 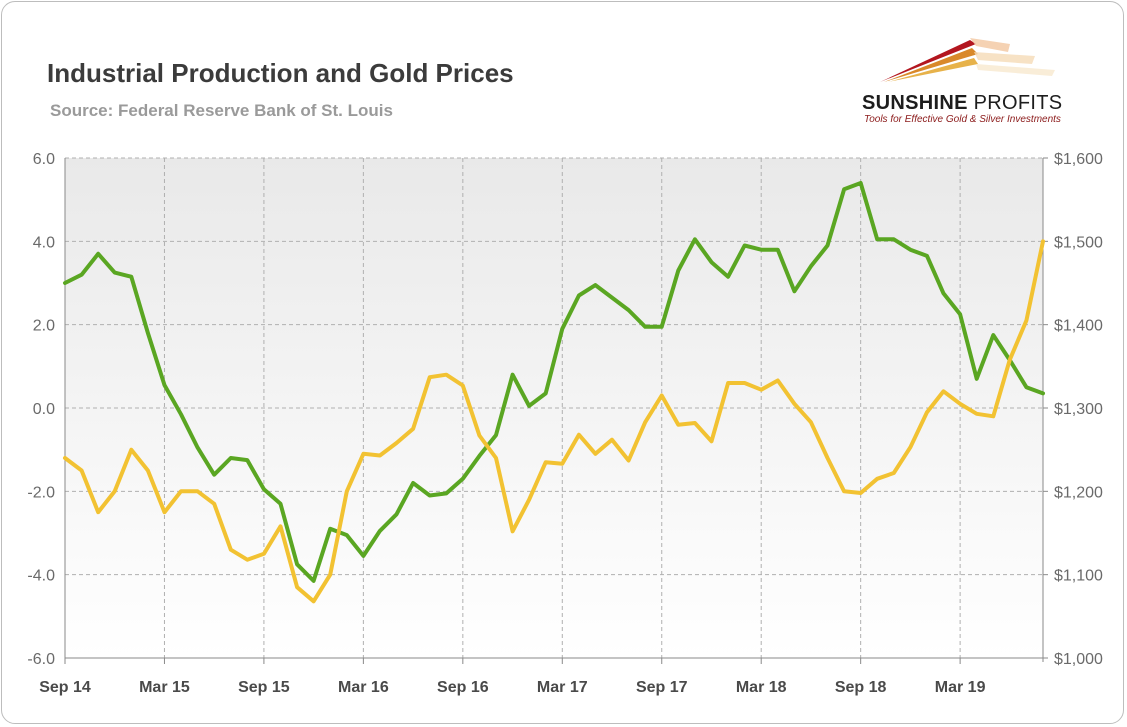 I want to click on left-axis-tick-label: -6.0, so click(x=41, y=659).